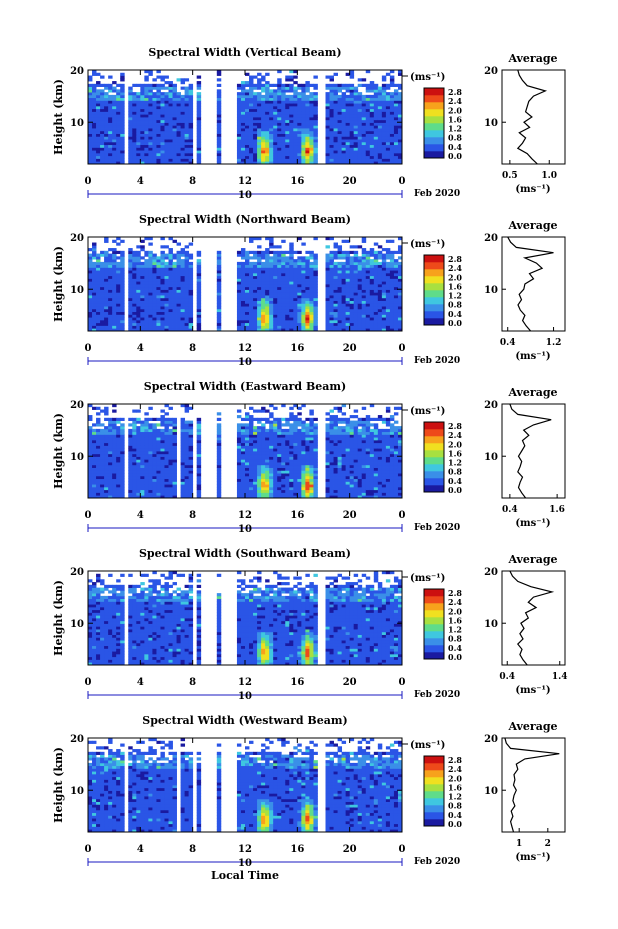 This screenshot has width=618, height=929. I want to click on colorbar-swatch, so click(434, 99).